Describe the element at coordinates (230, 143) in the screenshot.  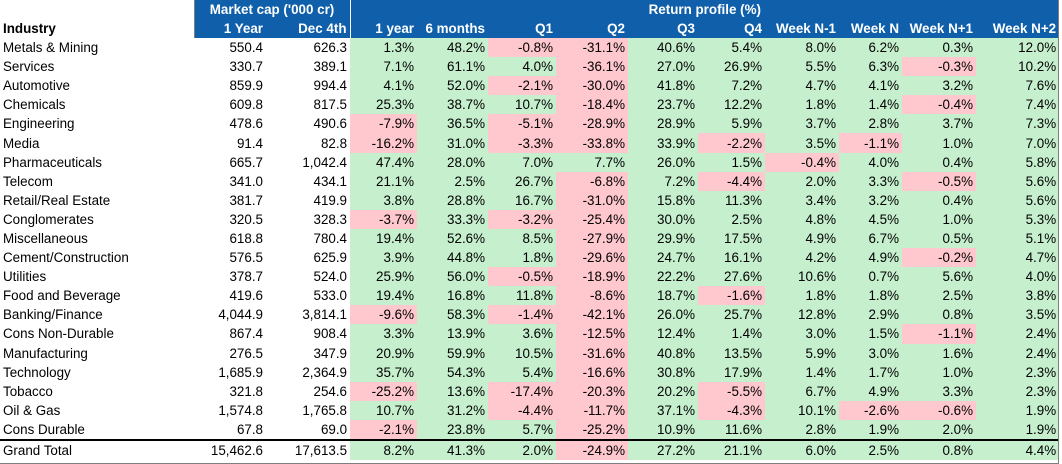
I see `market-cap-cell: 91.4` at that location.